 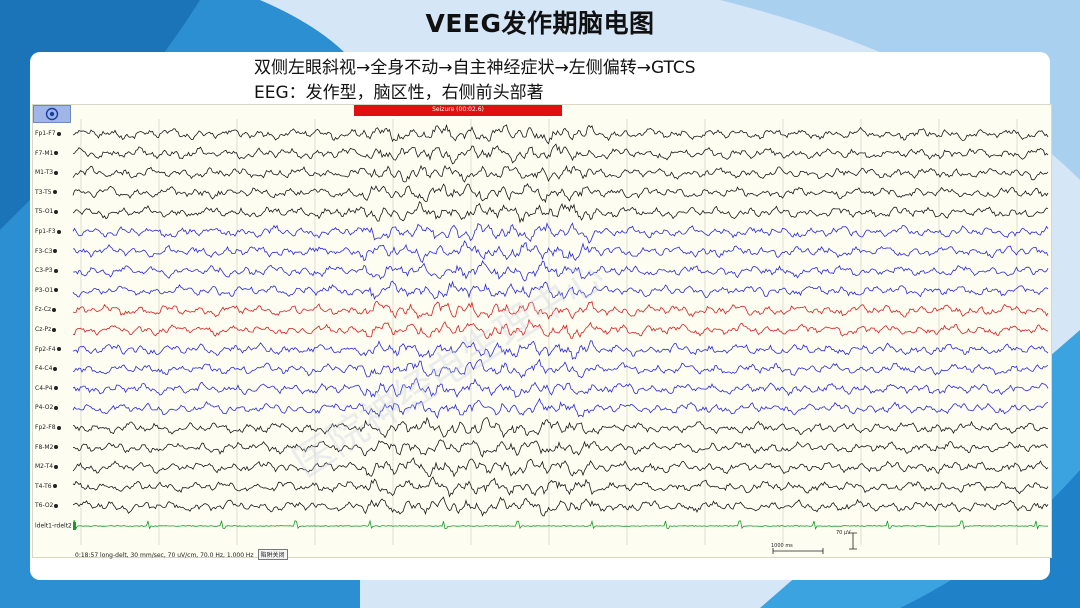 I want to click on channel-label: Fz-Cz, so click(x=55, y=309).